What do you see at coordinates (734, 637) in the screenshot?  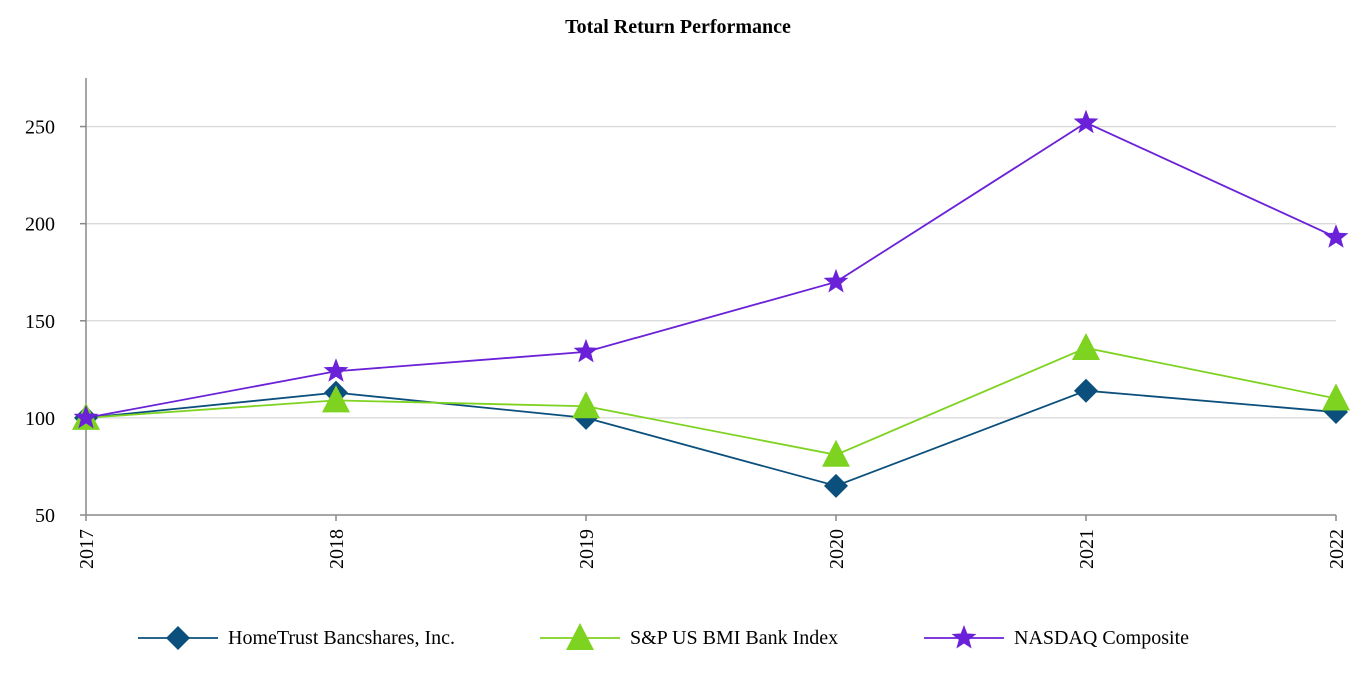 I see `legend-label: S&P US BMI Bank Index` at bounding box center [734, 637].